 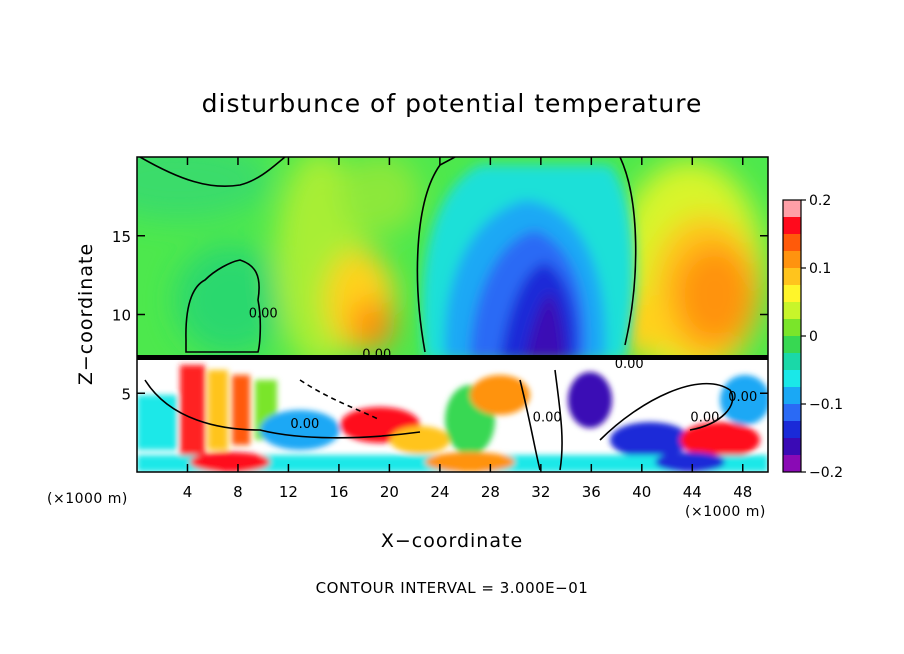 What do you see at coordinates (452, 103) in the screenshot?
I see `chart-title: disturbunce of potential temperature` at bounding box center [452, 103].